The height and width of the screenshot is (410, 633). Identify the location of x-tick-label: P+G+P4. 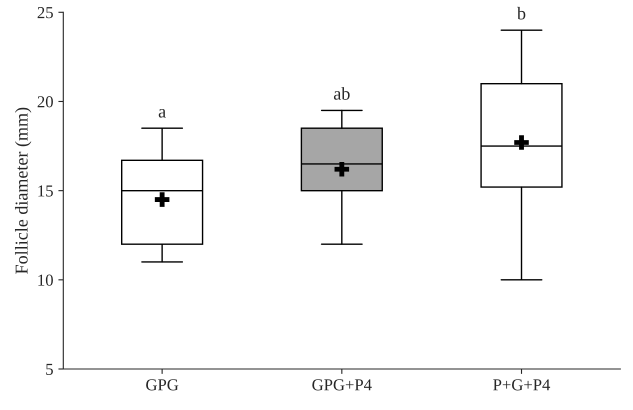
(521, 384).